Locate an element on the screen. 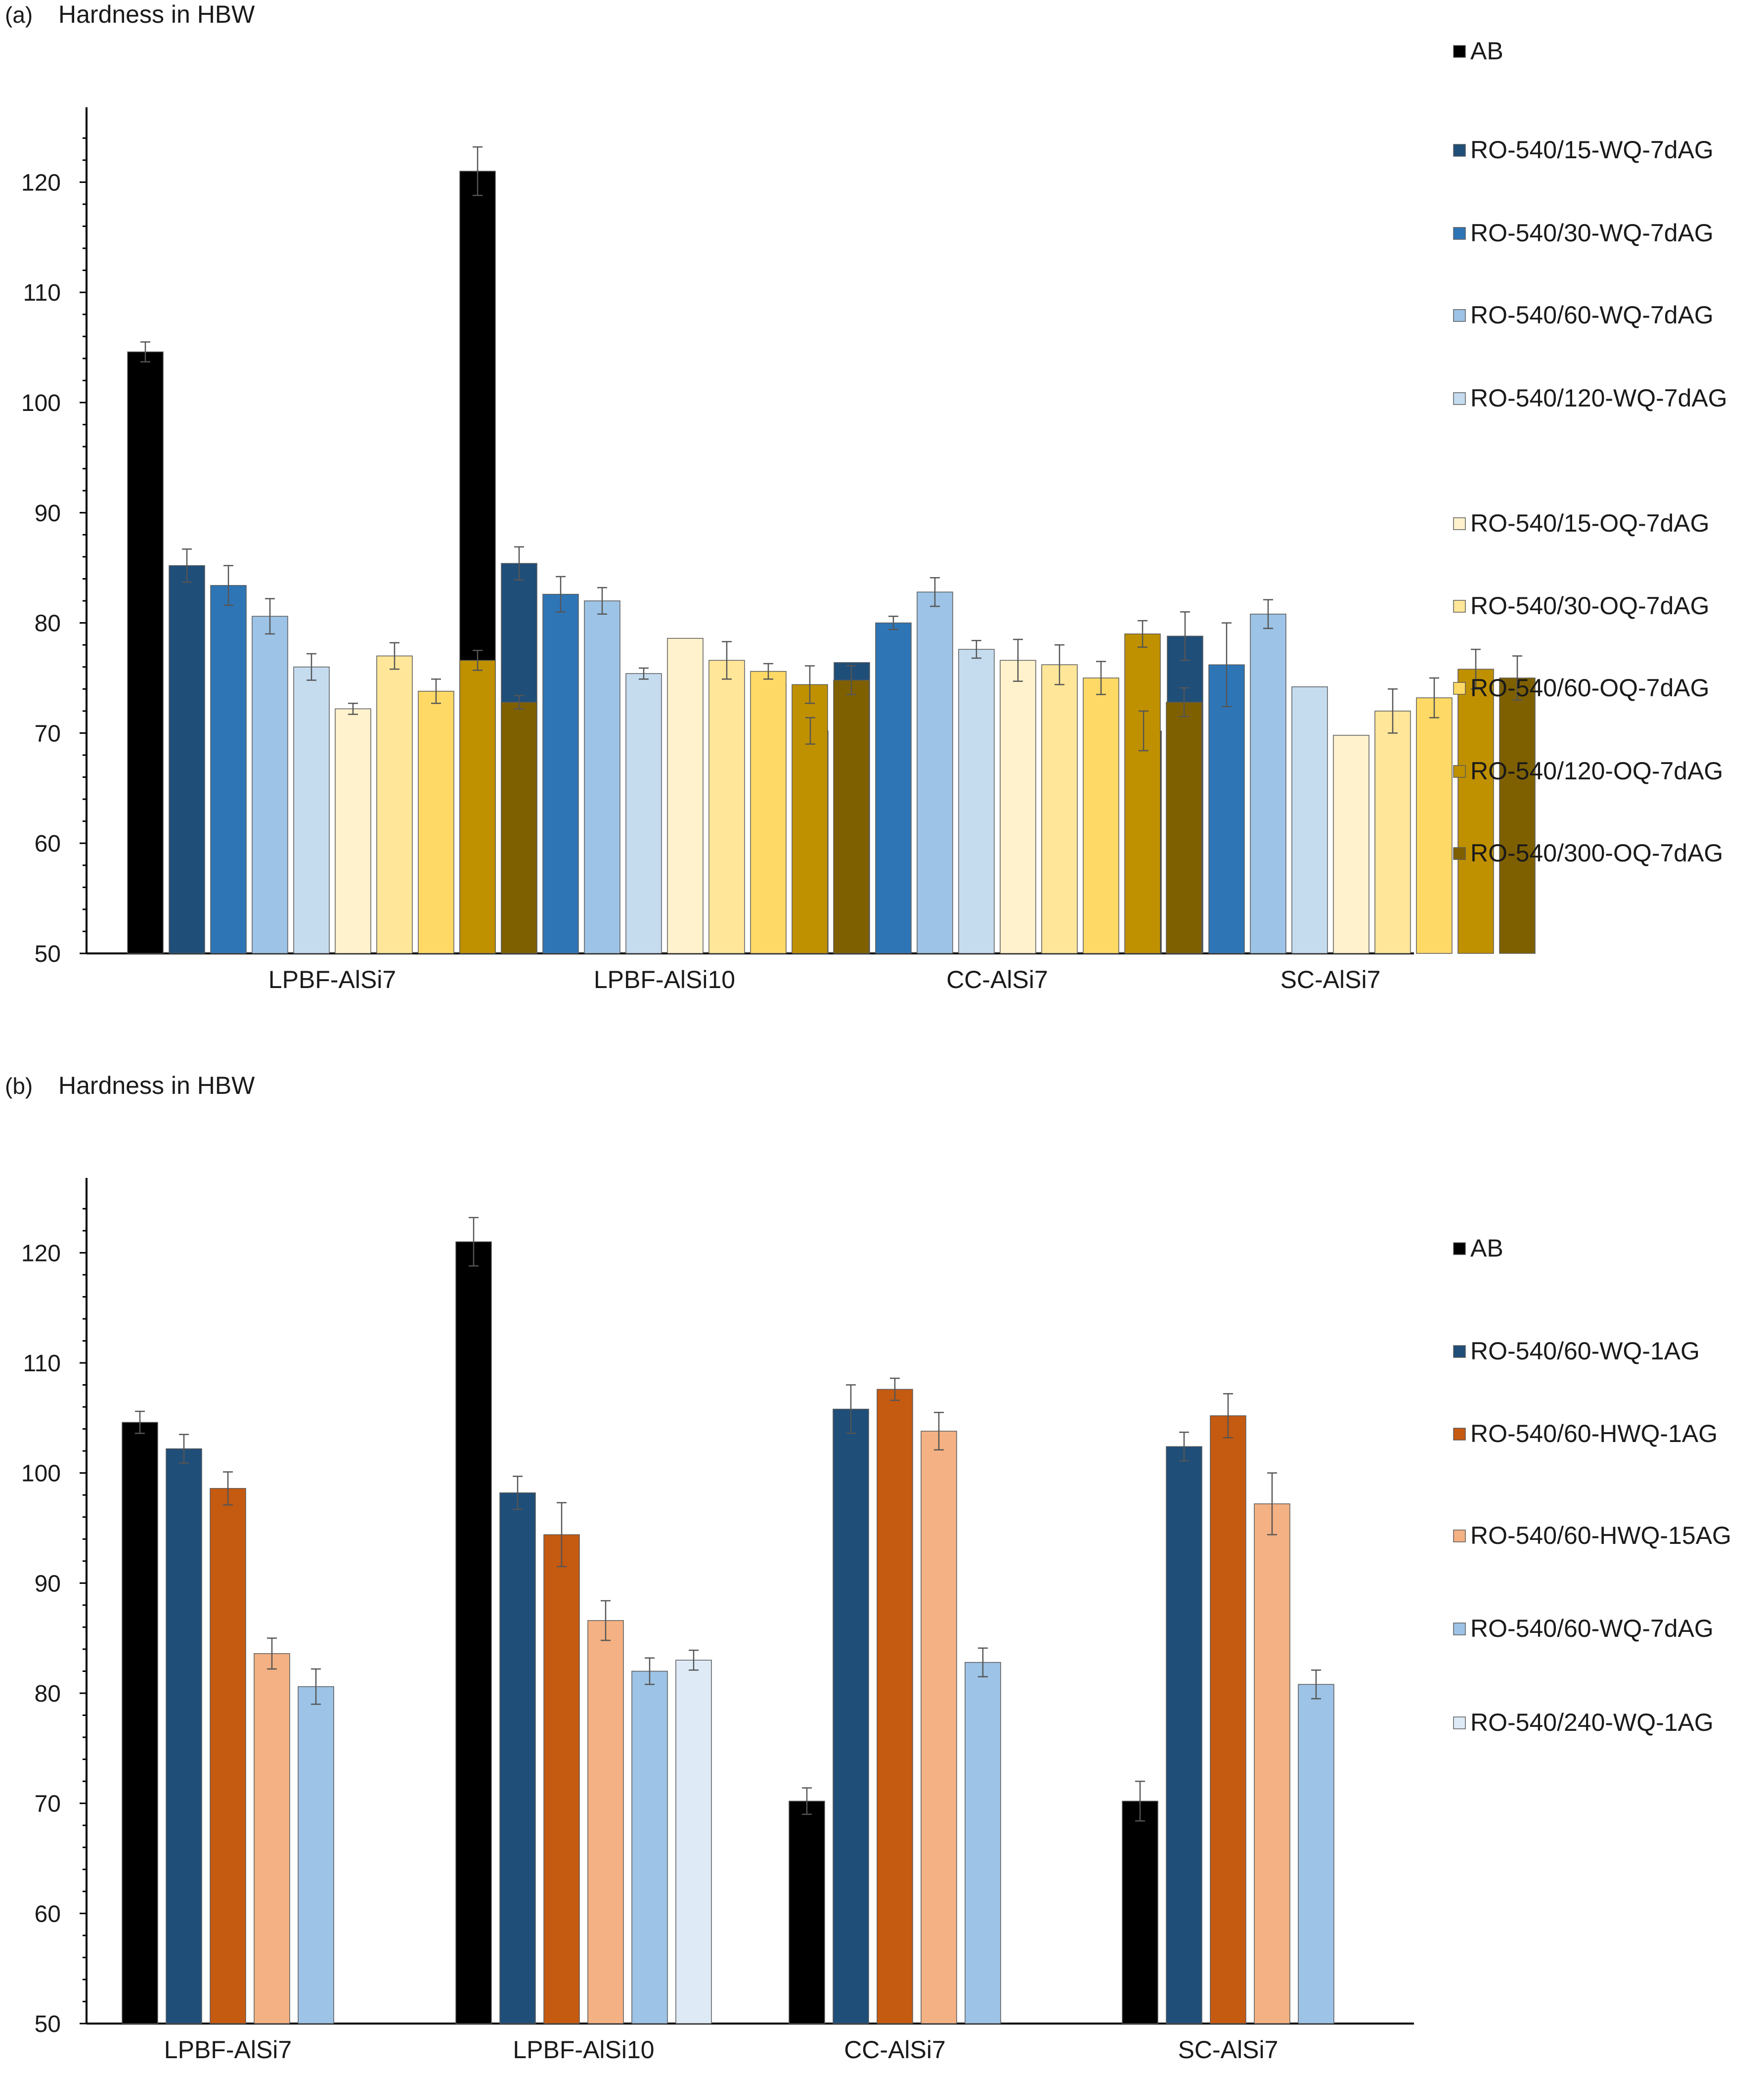 Image resolution: width=1764 pixels, height=2073 pixels. legend-item: RO-540/60-WQ-7dAG is located at coordinates (1583, 315).